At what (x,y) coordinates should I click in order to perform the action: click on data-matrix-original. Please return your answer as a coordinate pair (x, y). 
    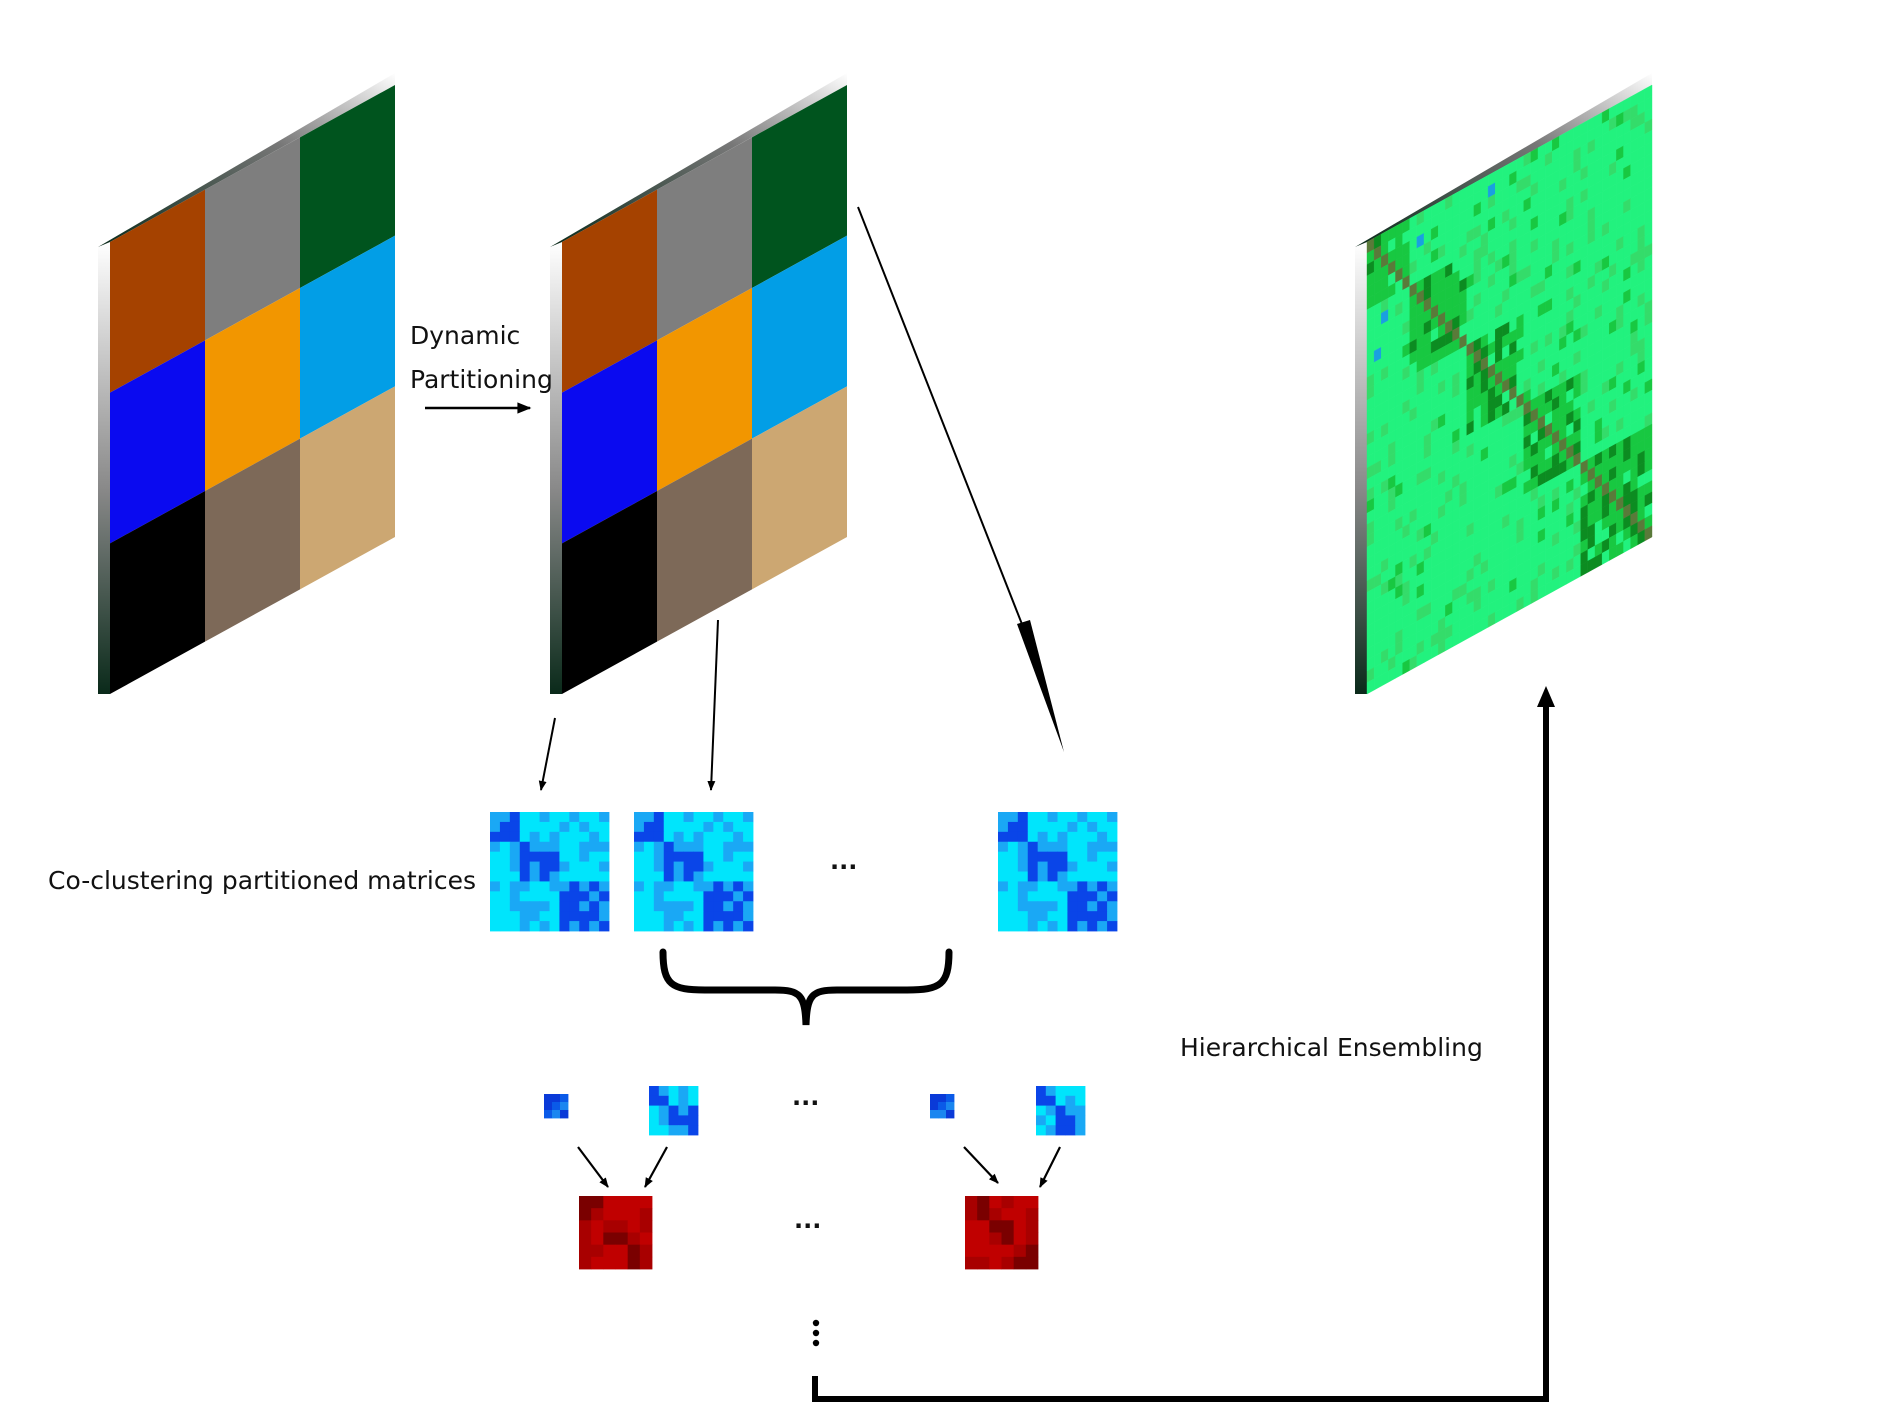
    Looking at the image, I should click on (246, 383).